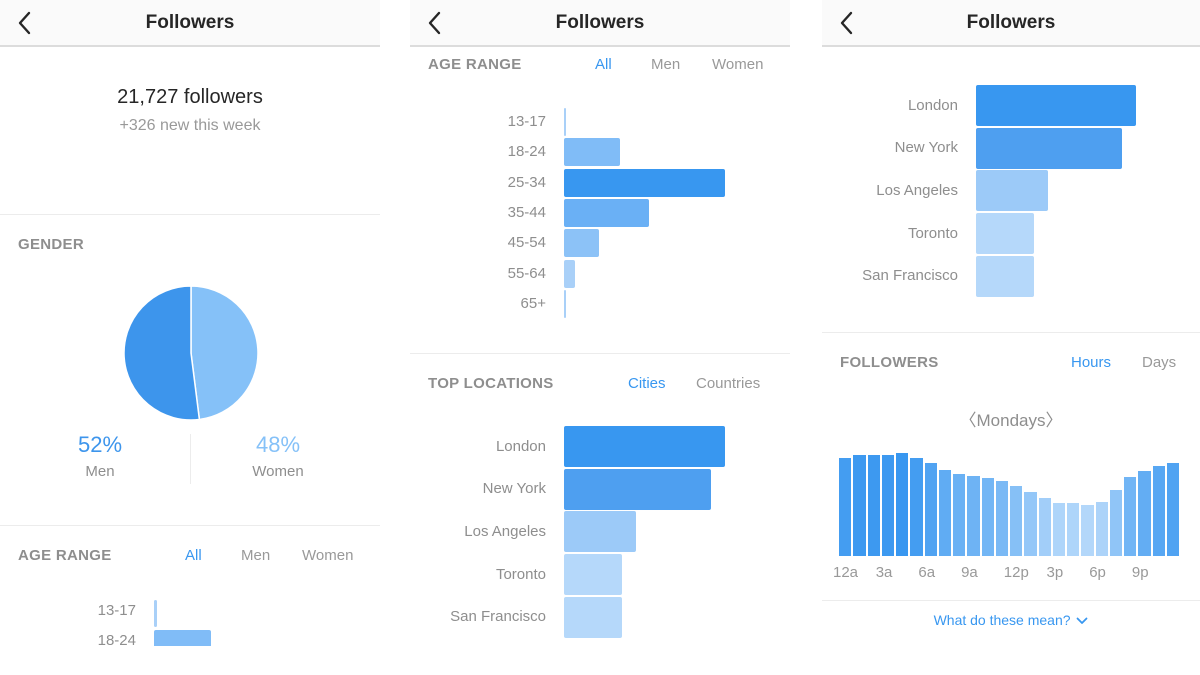  Describe the element at coordinates (224, 353) in the screenshot. I see `pie-slice-women` at that location.